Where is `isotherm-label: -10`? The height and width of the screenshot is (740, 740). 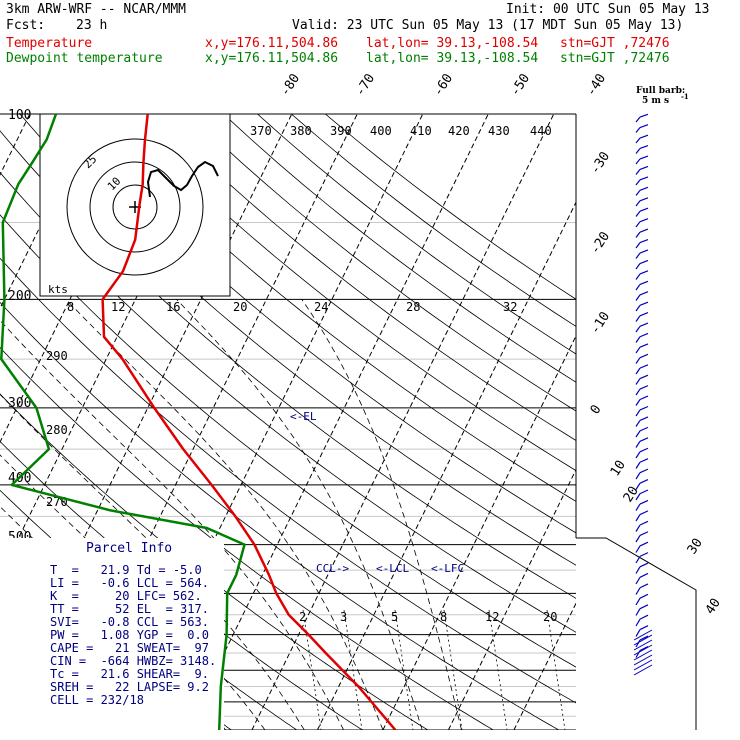
isotherm-label: -10 is located at coordinates (600, 323).